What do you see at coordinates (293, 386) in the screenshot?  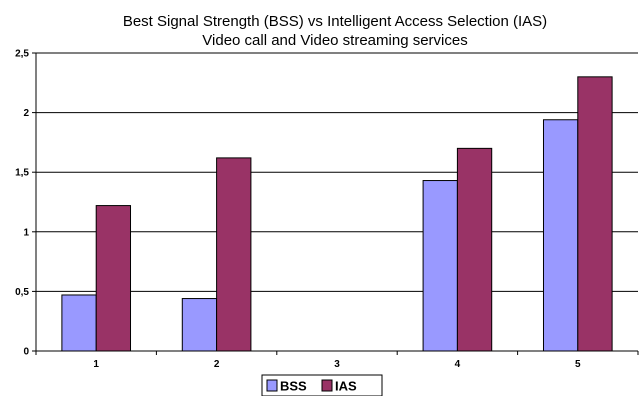 I see `legend-label-bss: BSS` at bounding box center [293, 386].